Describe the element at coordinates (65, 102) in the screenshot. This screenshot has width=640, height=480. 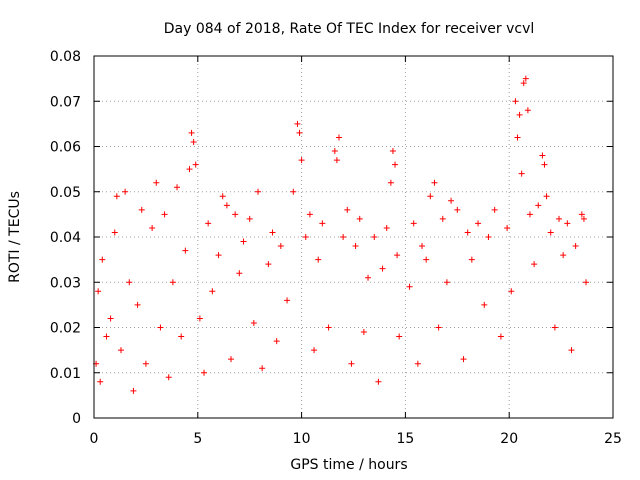
I see `y-tick-label: 0.07` at that location.